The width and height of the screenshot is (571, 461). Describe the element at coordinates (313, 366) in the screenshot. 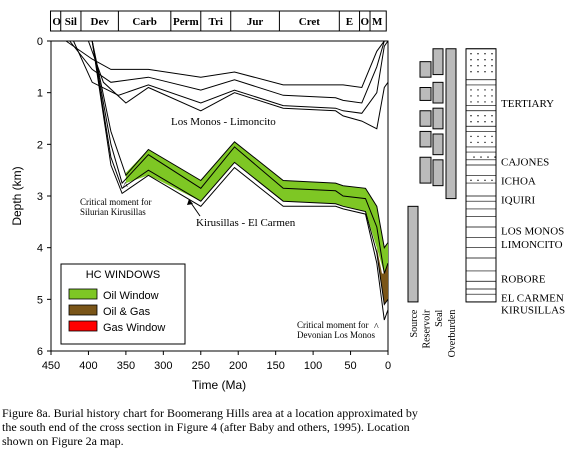

I see `x-tick-label: 100` at that location.